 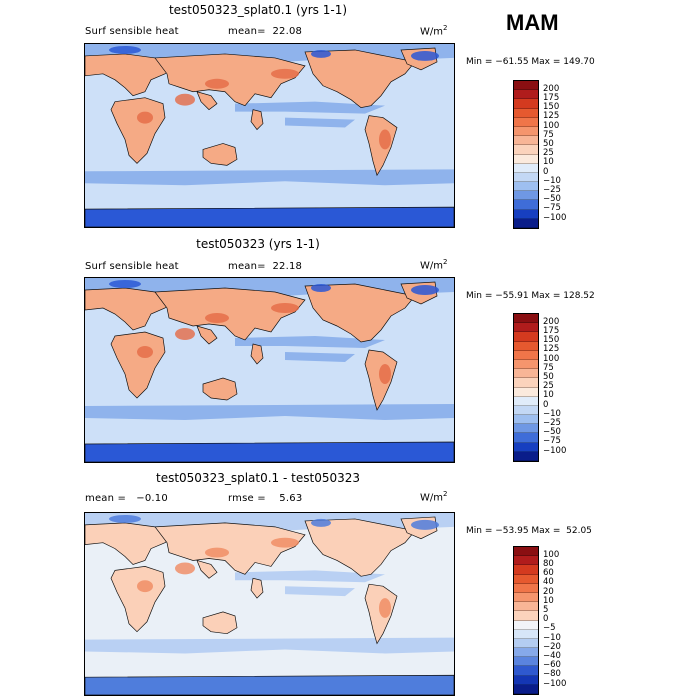 I want to click on panel-2-map, so click(x=269, y=370).